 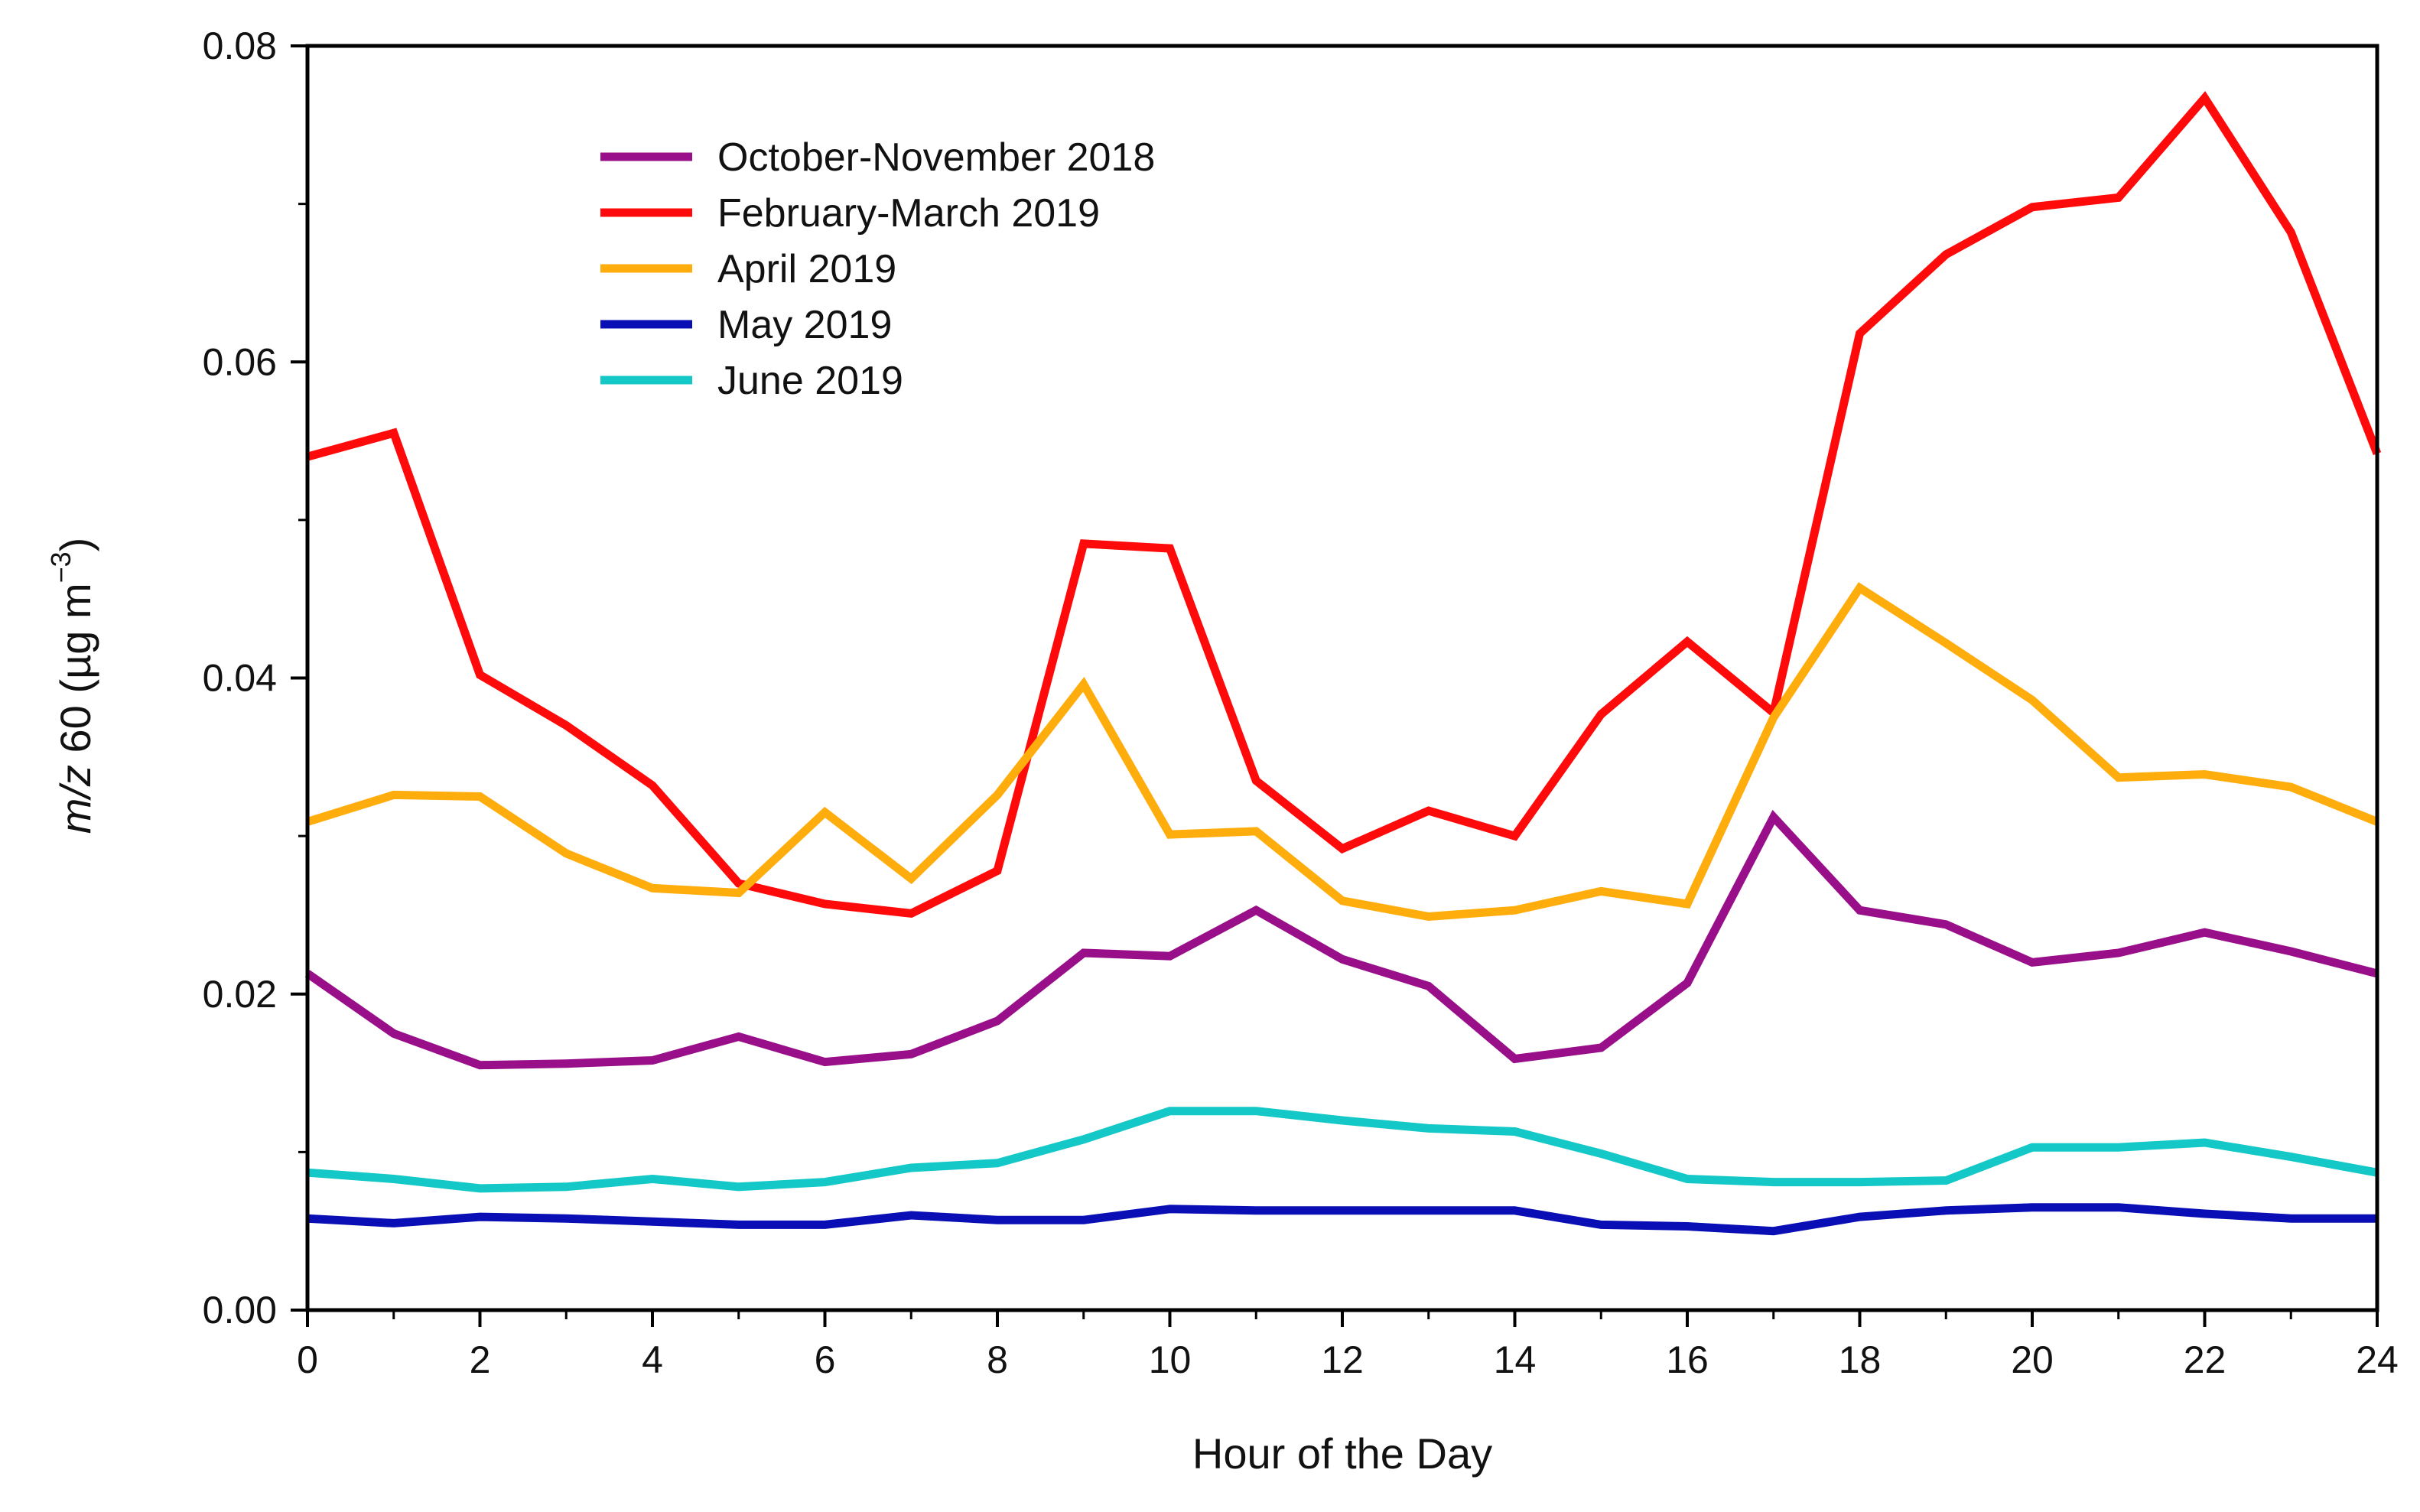 What do you see at coordinates (240, 994) in the screenshot?
I see `y-tick-label: 0.02` at bounding box center [240, 994].